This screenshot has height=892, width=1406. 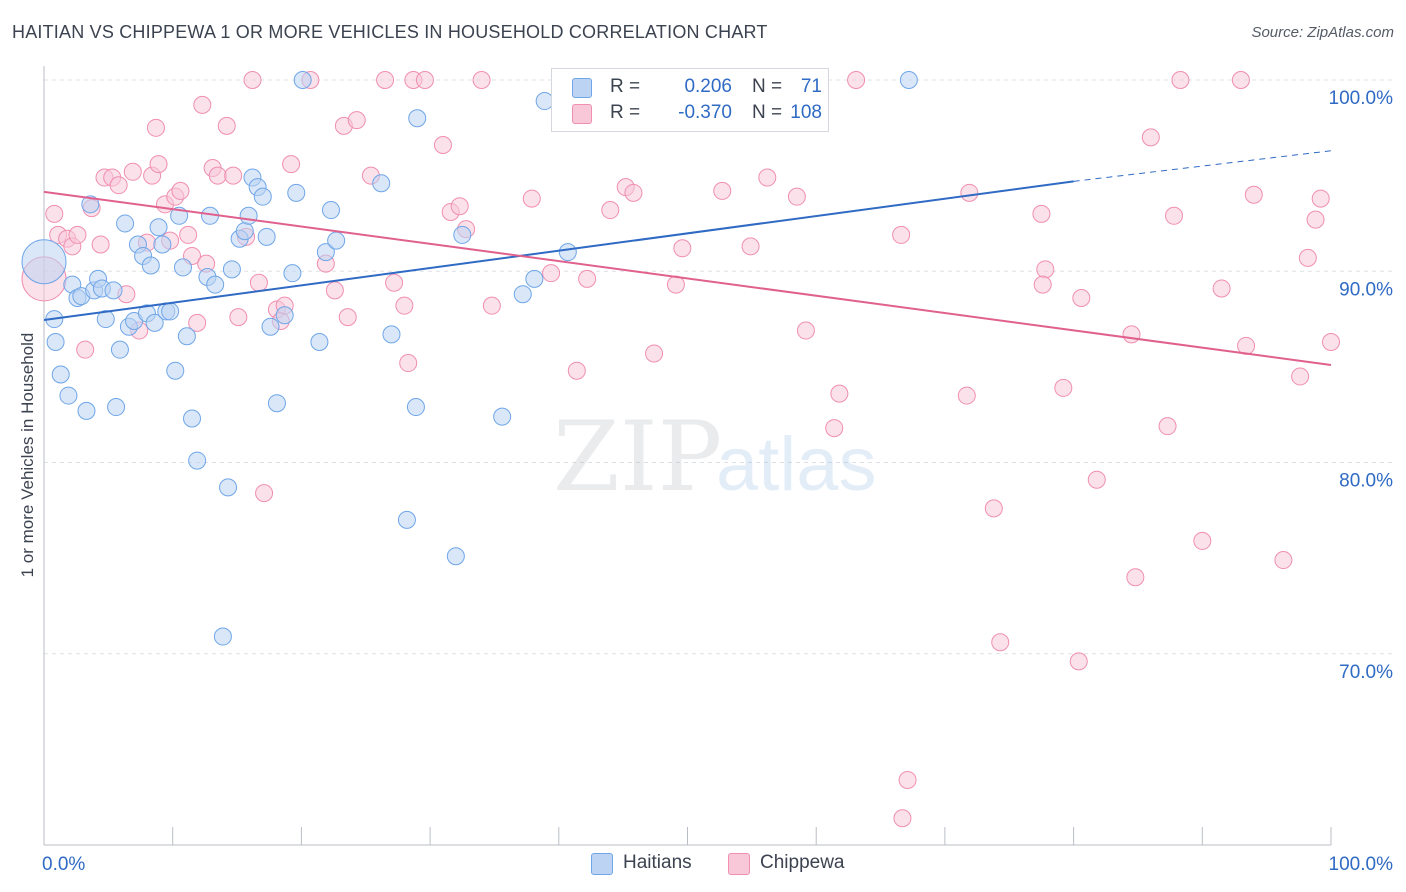 What do you see at coordinates (811, 86) in the screenshot?
I see `legend-n-value-haitians: 71` at bounding box center [811, 86].